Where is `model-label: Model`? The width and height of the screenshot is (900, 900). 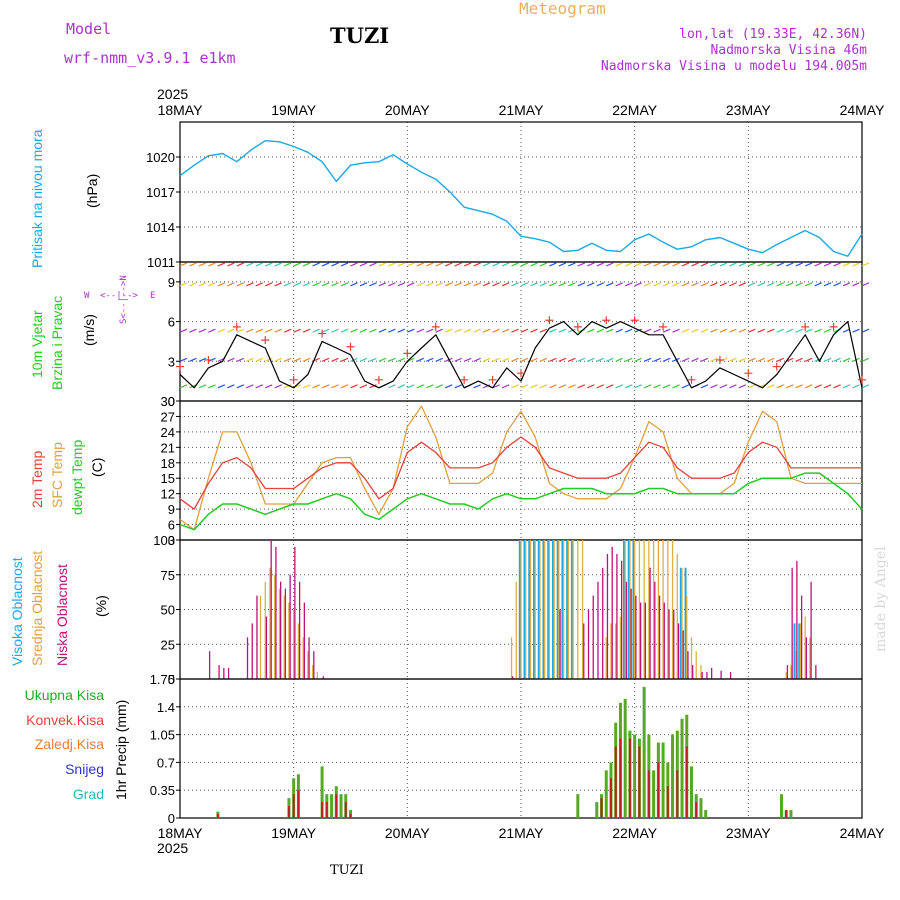 model-label: Model is located at coordinates (88, 29).